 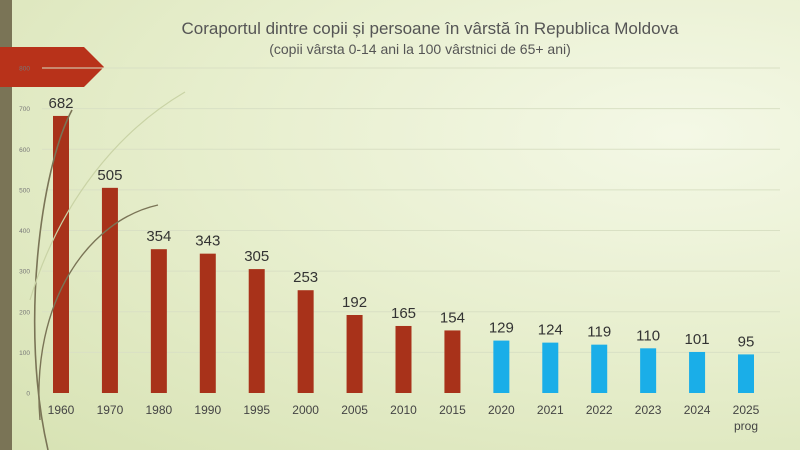 What do you see at coordinates (24, 150) in the screenshot?
I see `y-tick-label: 600` at bounding box center [24, 150].